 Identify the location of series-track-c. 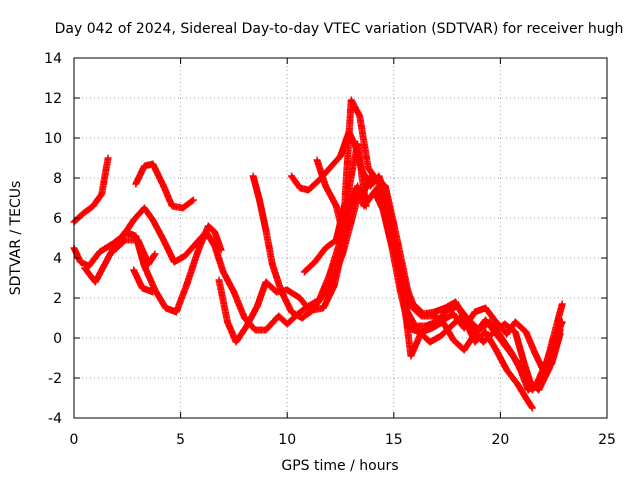
(164, 186).